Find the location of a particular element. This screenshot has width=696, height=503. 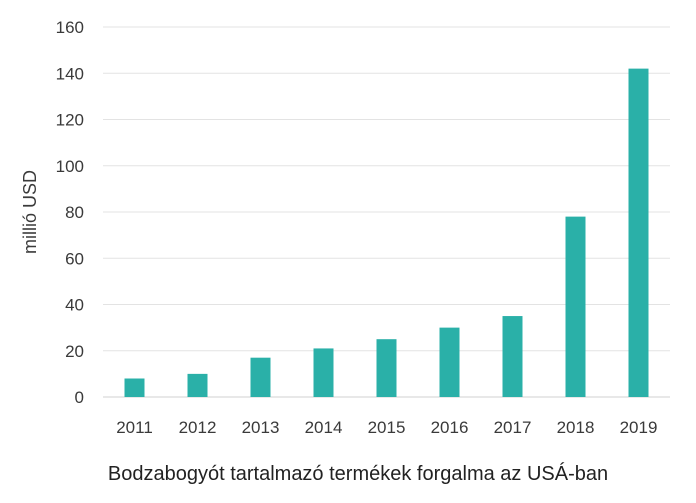

y-tick-labels: 0 20 40 60 80 100 120 140 160 is located at coordinates (70, 212).